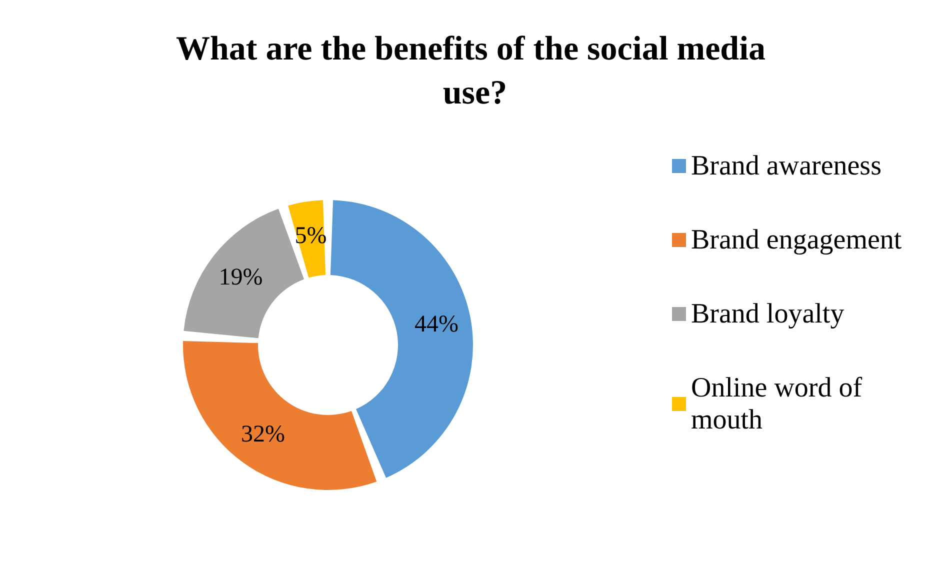 The image size is (931, 573). Describe the element at coordinates (263, 434) in the screenshot. I see `data-label: 32%` at that location.